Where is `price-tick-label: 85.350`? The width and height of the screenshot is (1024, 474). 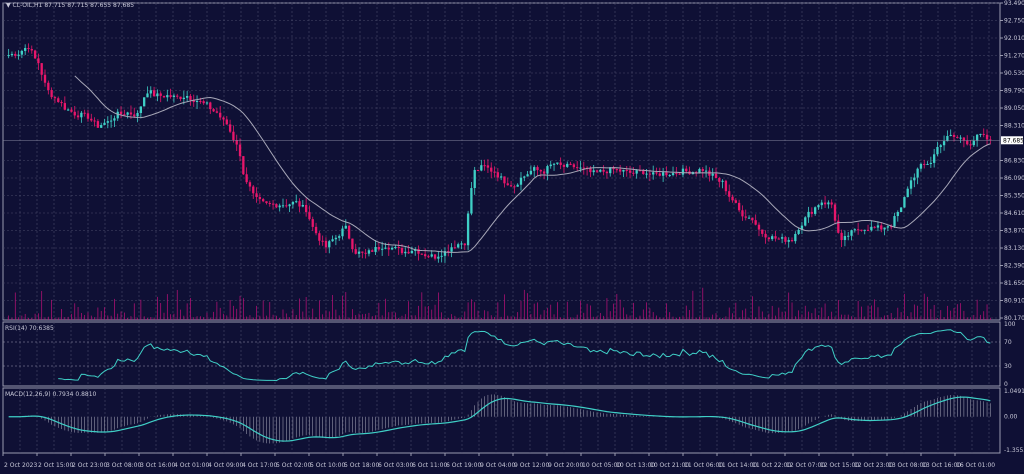
price-tick-label: 85.350 is located at coordinates (1014, 196).